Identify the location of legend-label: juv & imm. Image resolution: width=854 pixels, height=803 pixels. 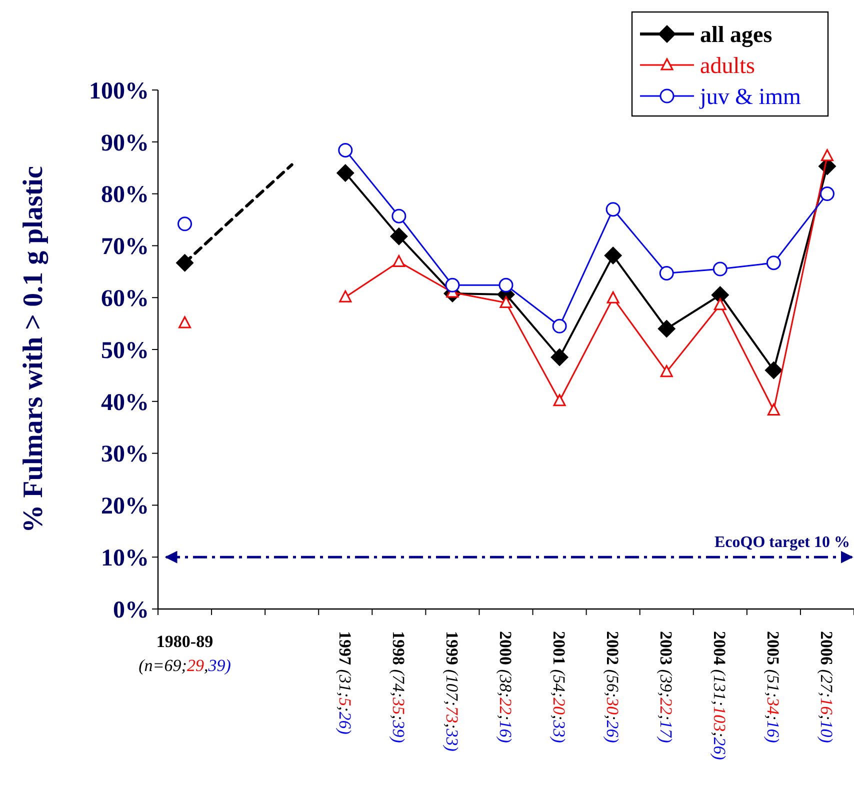
(750, 97).